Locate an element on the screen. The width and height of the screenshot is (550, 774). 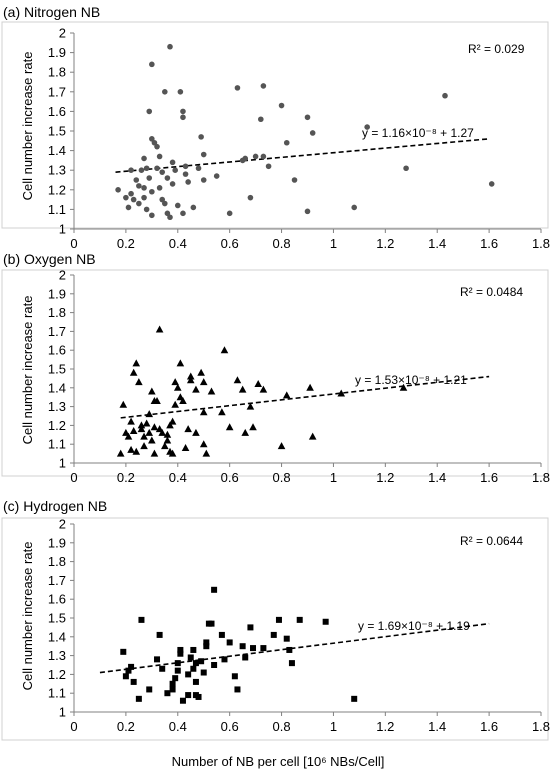
y-axis-label: Cell number increase rate is located at coordinates (27, 370).